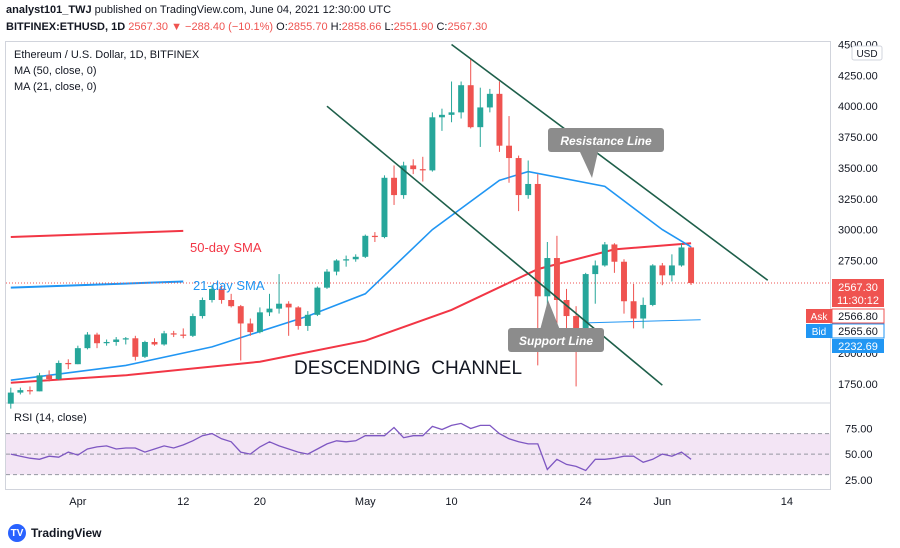  I want to click on time-tick-label: 20, so click(260, 502).